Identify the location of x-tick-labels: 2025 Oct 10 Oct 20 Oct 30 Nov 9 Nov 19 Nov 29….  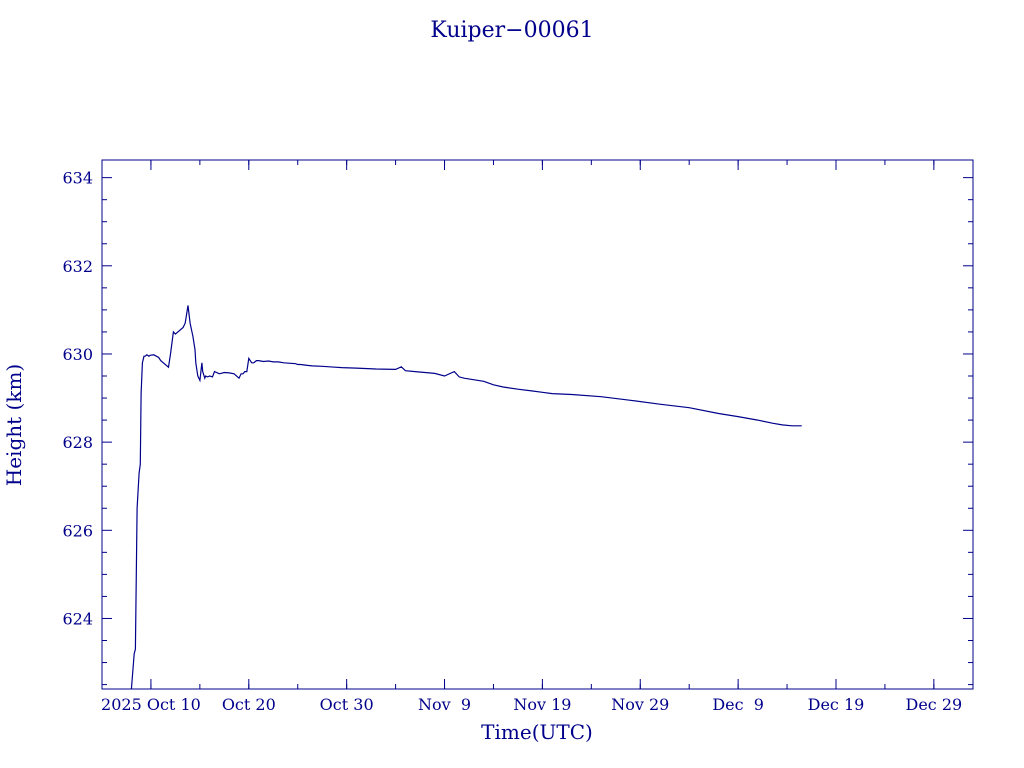
(531, 704).